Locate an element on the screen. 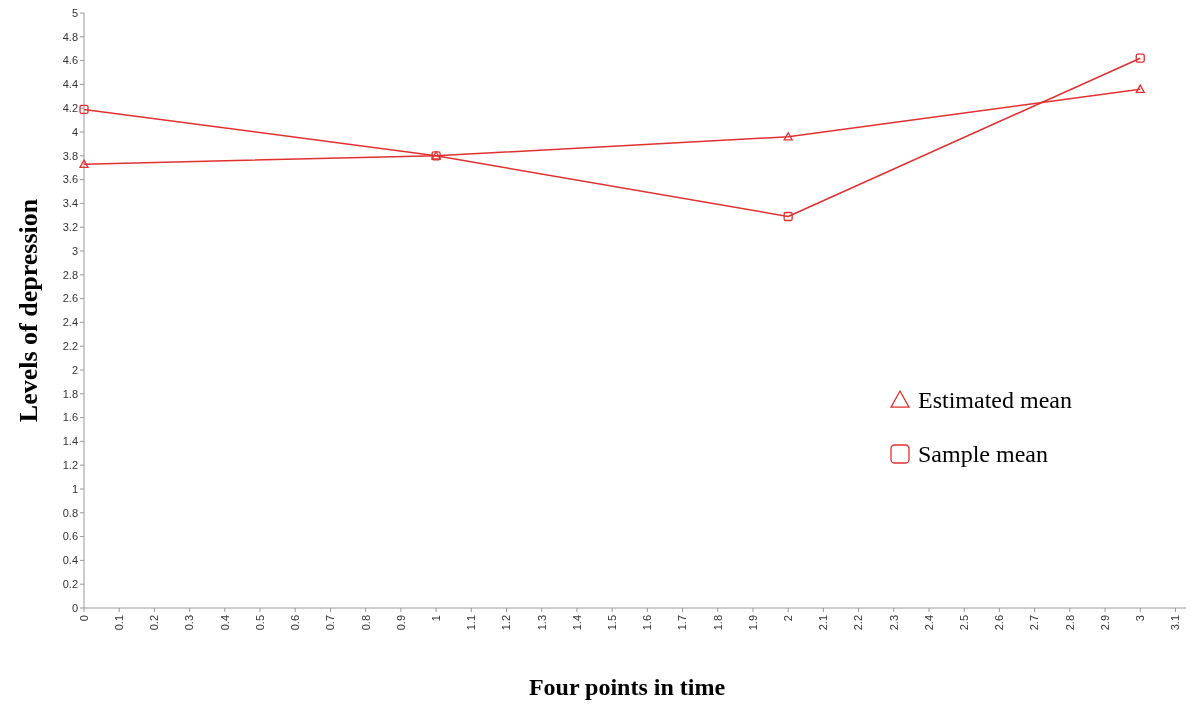 The width and height of the screenshot is (1194, 713). y-tick-label: 4.6 is located at coordinates (70, 60).